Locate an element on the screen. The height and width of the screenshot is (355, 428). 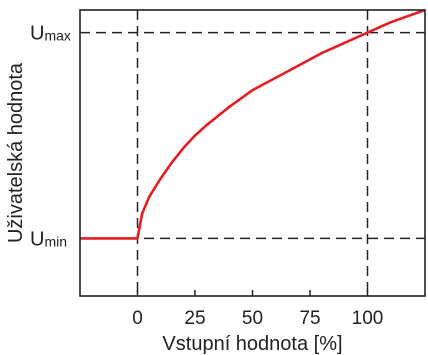
x-tick-label: 50 is located at coordinates (252, 318).